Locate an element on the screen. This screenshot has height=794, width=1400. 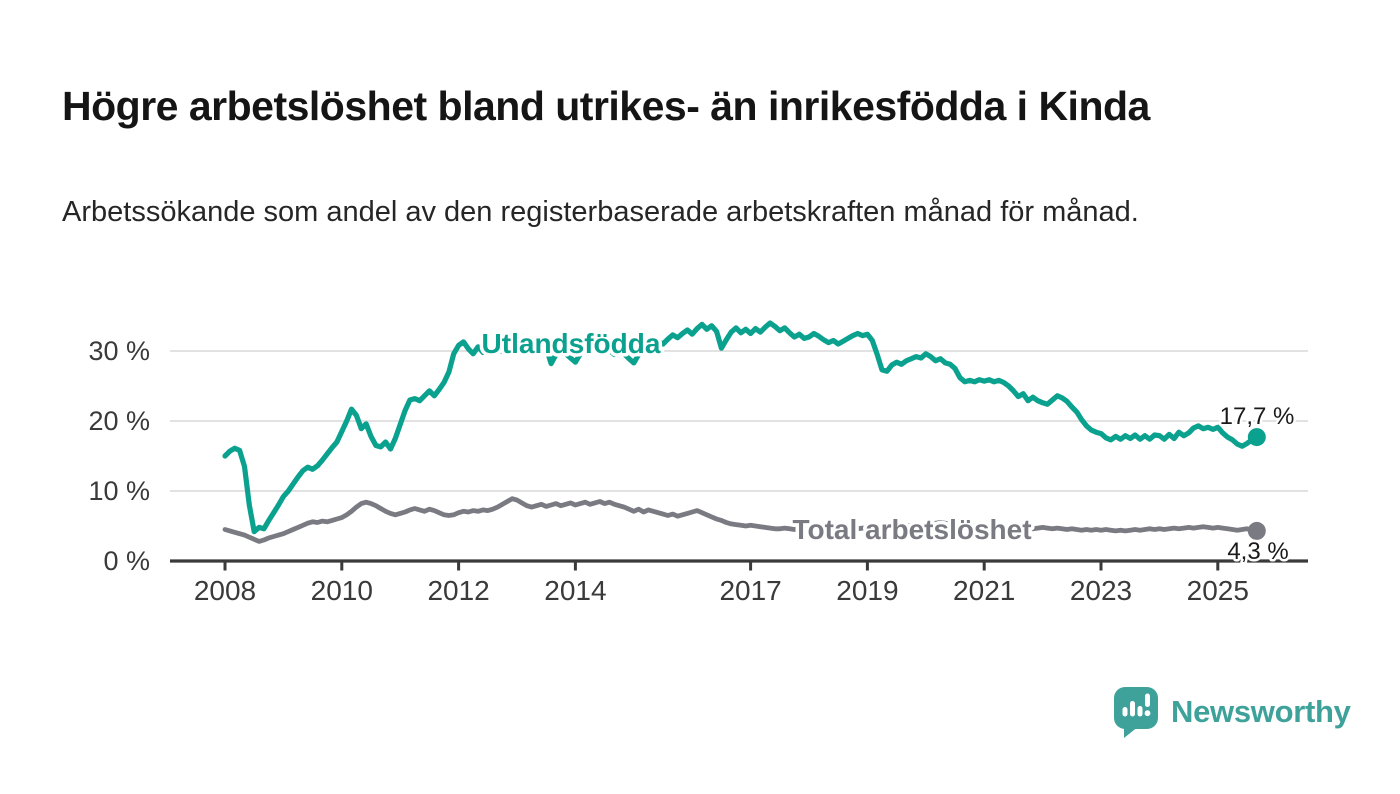
logo-speech-bubble is located at coordinates (1136, 708).